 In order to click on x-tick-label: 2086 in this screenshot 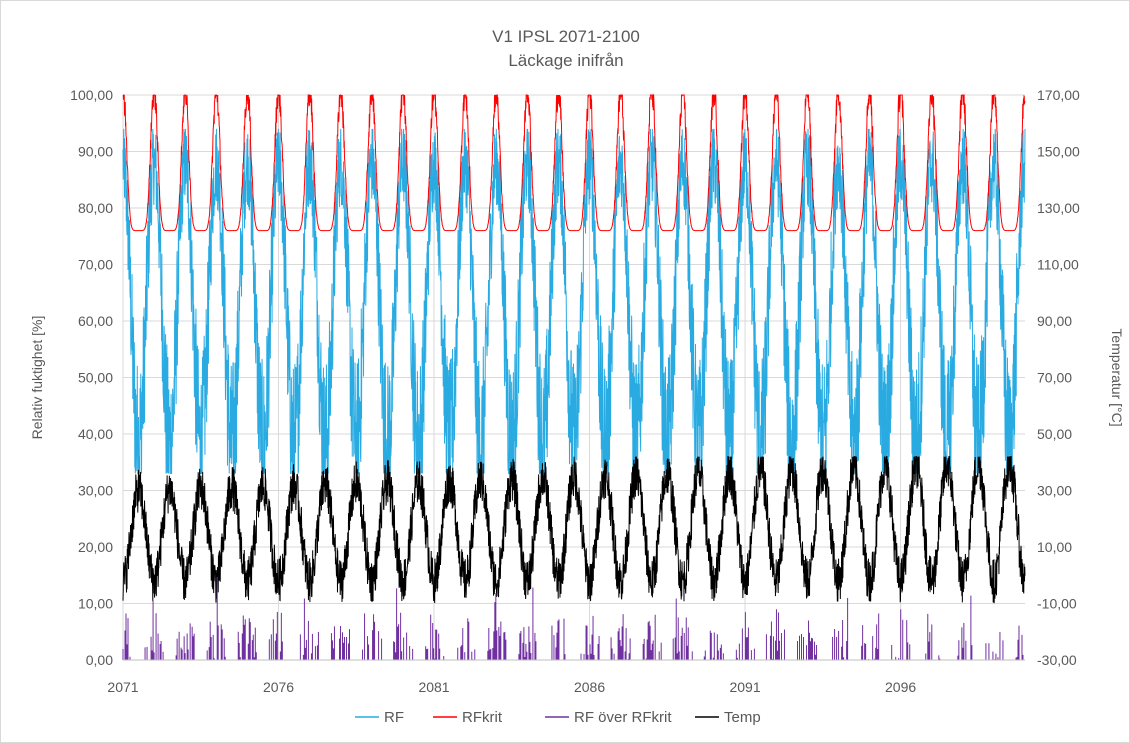, I will do `click(589, 687)`.